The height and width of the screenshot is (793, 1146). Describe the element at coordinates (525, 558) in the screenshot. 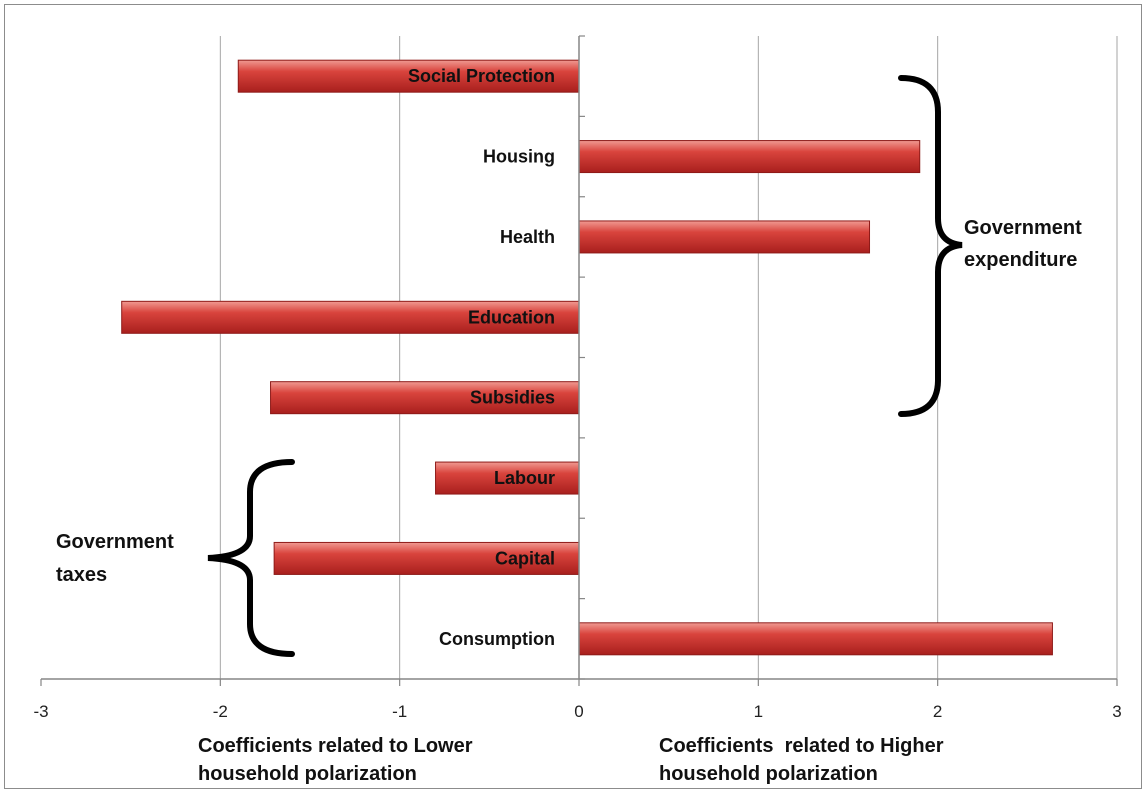

I see `category-label: Capital` at that location.